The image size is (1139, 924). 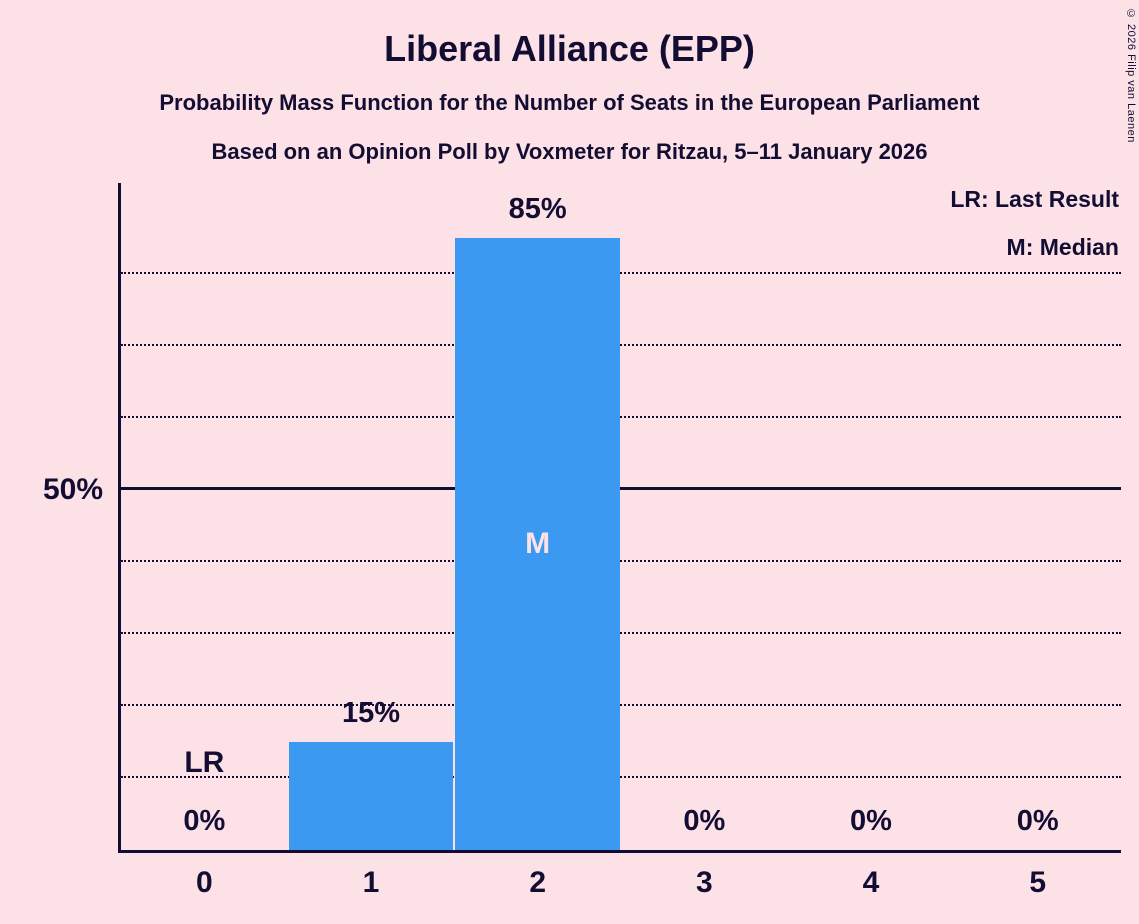 What do you see at coordinates (204, 821) in the screenshot?
I see `value-label-seats-0: 0%` at bounding box center [204, 821].